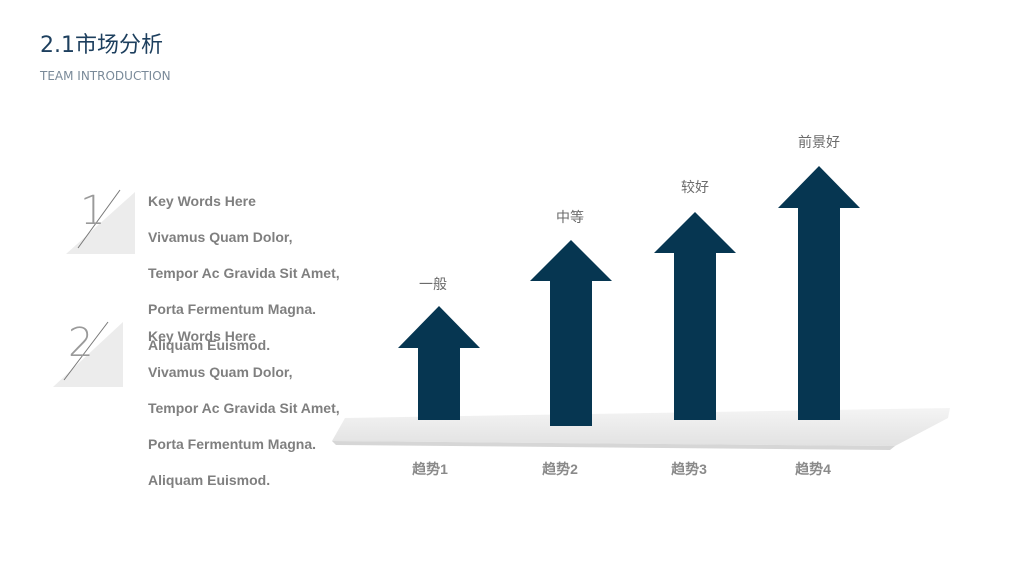 This screenshot has height=576, width=1024. Describe the element at coordinates (695, 188) in the screenshot. I see `arrow-top-label: 较好` at that location.